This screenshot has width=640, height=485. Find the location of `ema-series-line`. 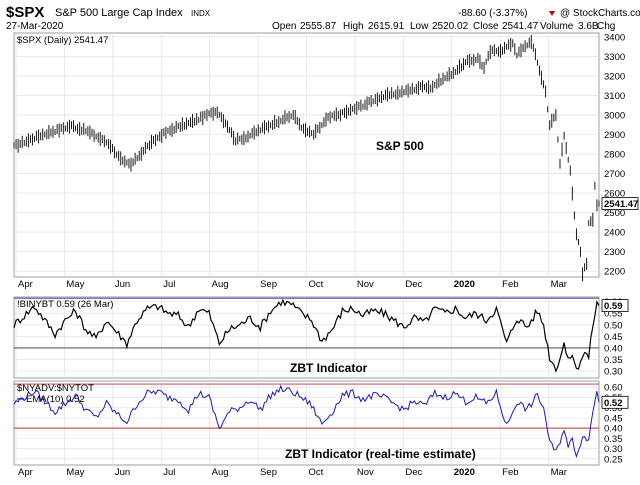

ema-series-line is located at coordinates (306, 421).